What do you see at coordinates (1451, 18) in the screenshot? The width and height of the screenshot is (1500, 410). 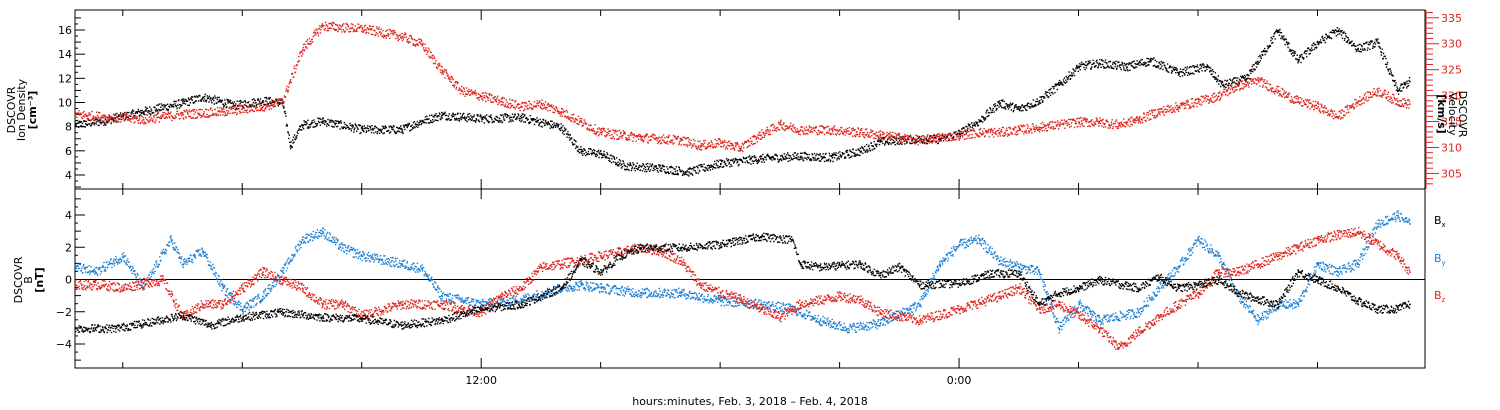 I see `top-right-tick-label: 335` at bounding box center [1451, 18].